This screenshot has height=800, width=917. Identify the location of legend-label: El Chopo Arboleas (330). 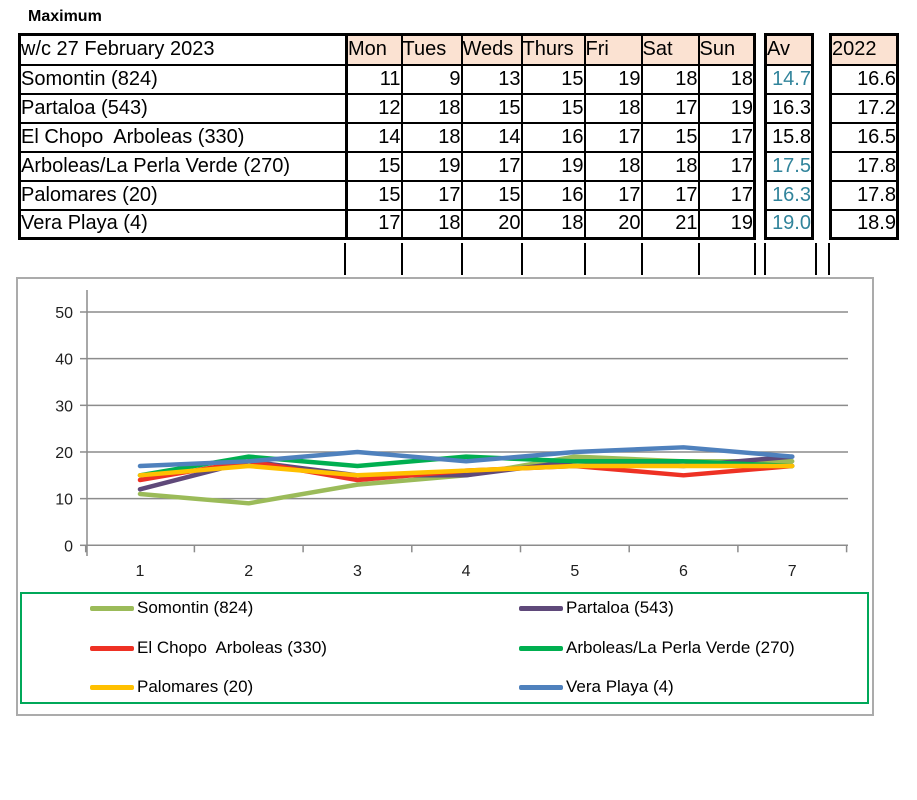
(232, 647).